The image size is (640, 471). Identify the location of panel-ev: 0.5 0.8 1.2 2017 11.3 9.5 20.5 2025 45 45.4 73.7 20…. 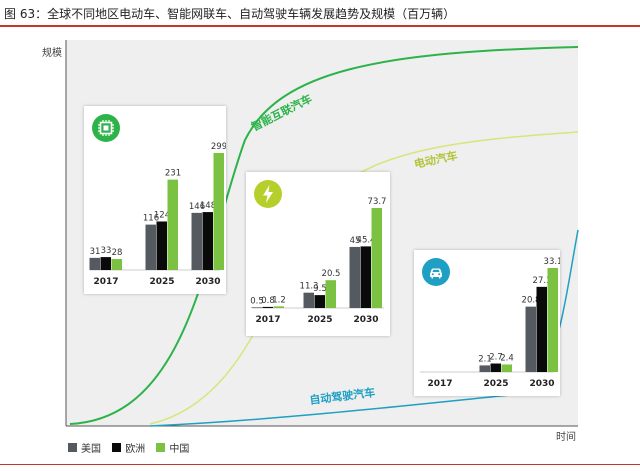
(318, 254).